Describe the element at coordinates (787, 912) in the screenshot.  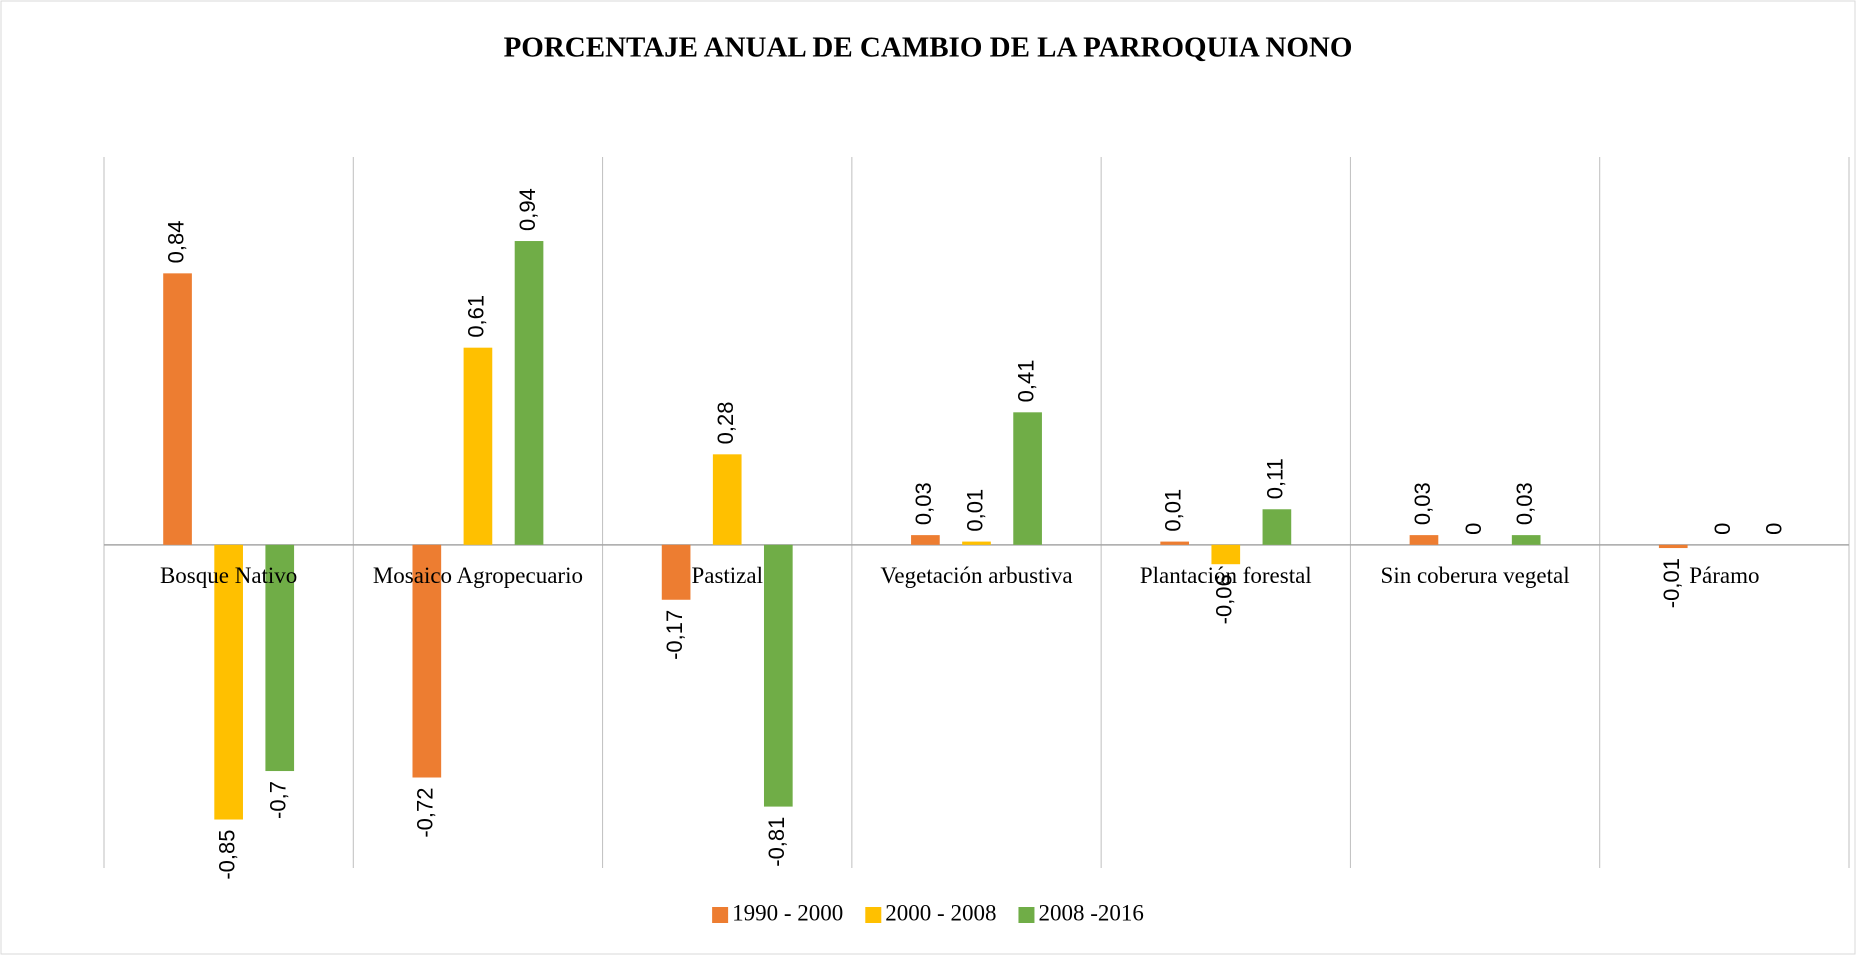
I see `legend-label: 1990 - 2000` at that location.